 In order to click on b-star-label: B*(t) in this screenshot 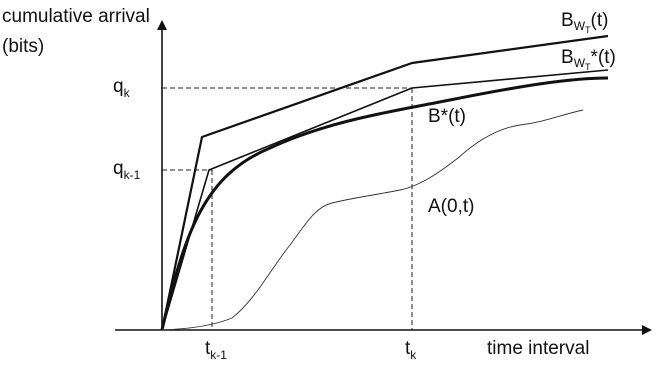, I will do `click(447, 116)`.